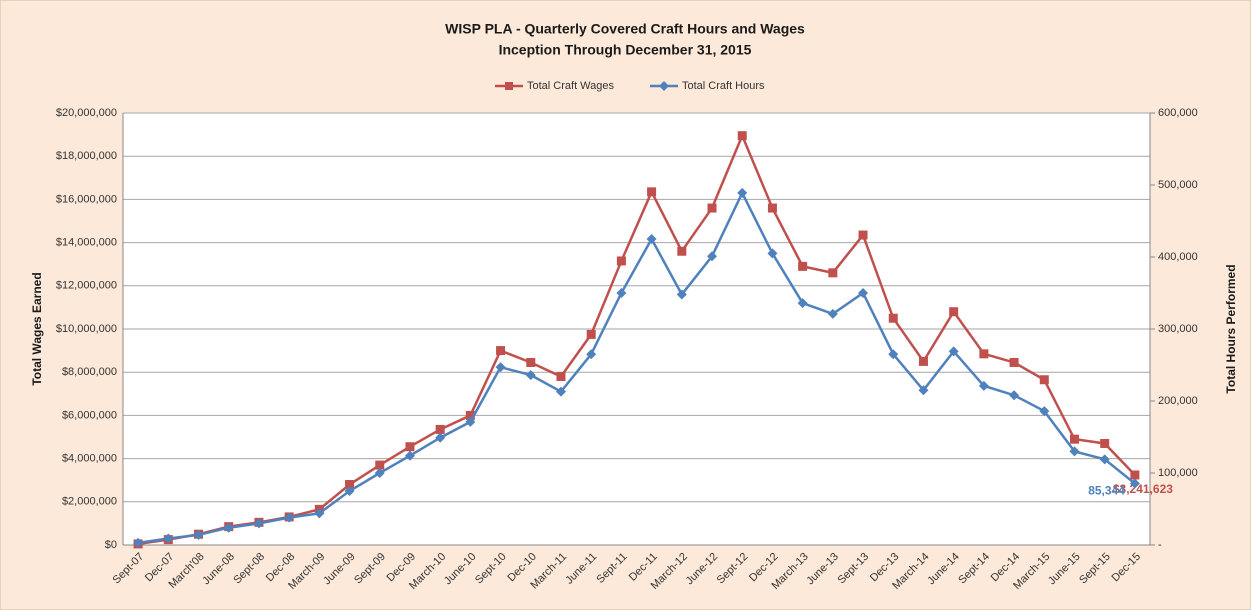  I want to click on y-tick-label: $6,000,000, so click(89, 415).